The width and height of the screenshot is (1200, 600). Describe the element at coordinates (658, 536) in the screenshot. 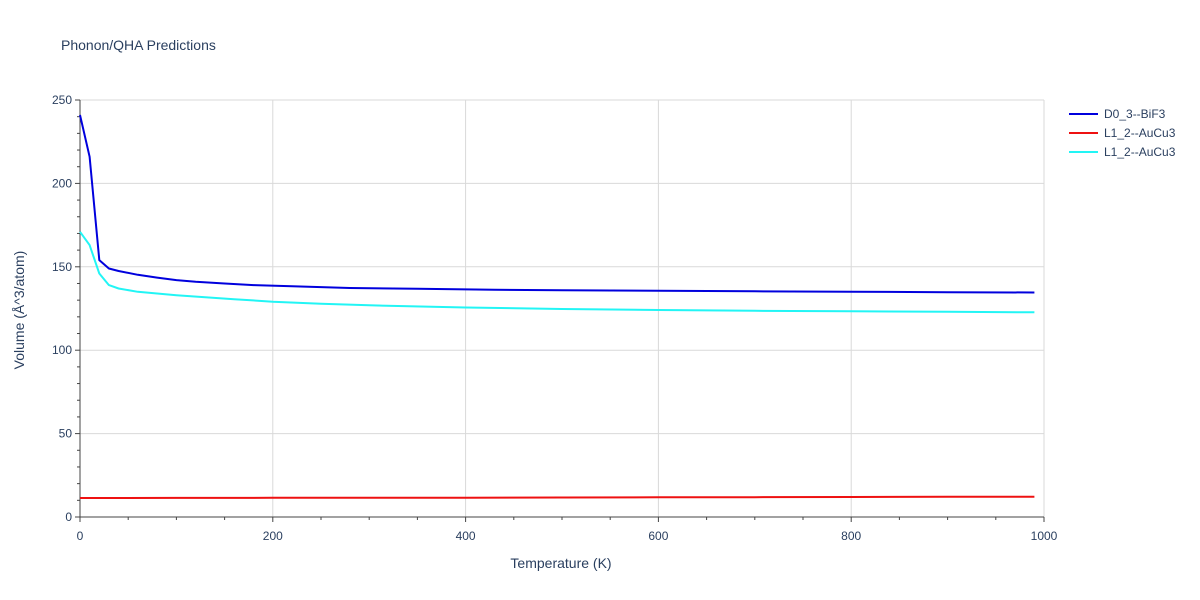

I see `x-tick-label: 600` at that location.